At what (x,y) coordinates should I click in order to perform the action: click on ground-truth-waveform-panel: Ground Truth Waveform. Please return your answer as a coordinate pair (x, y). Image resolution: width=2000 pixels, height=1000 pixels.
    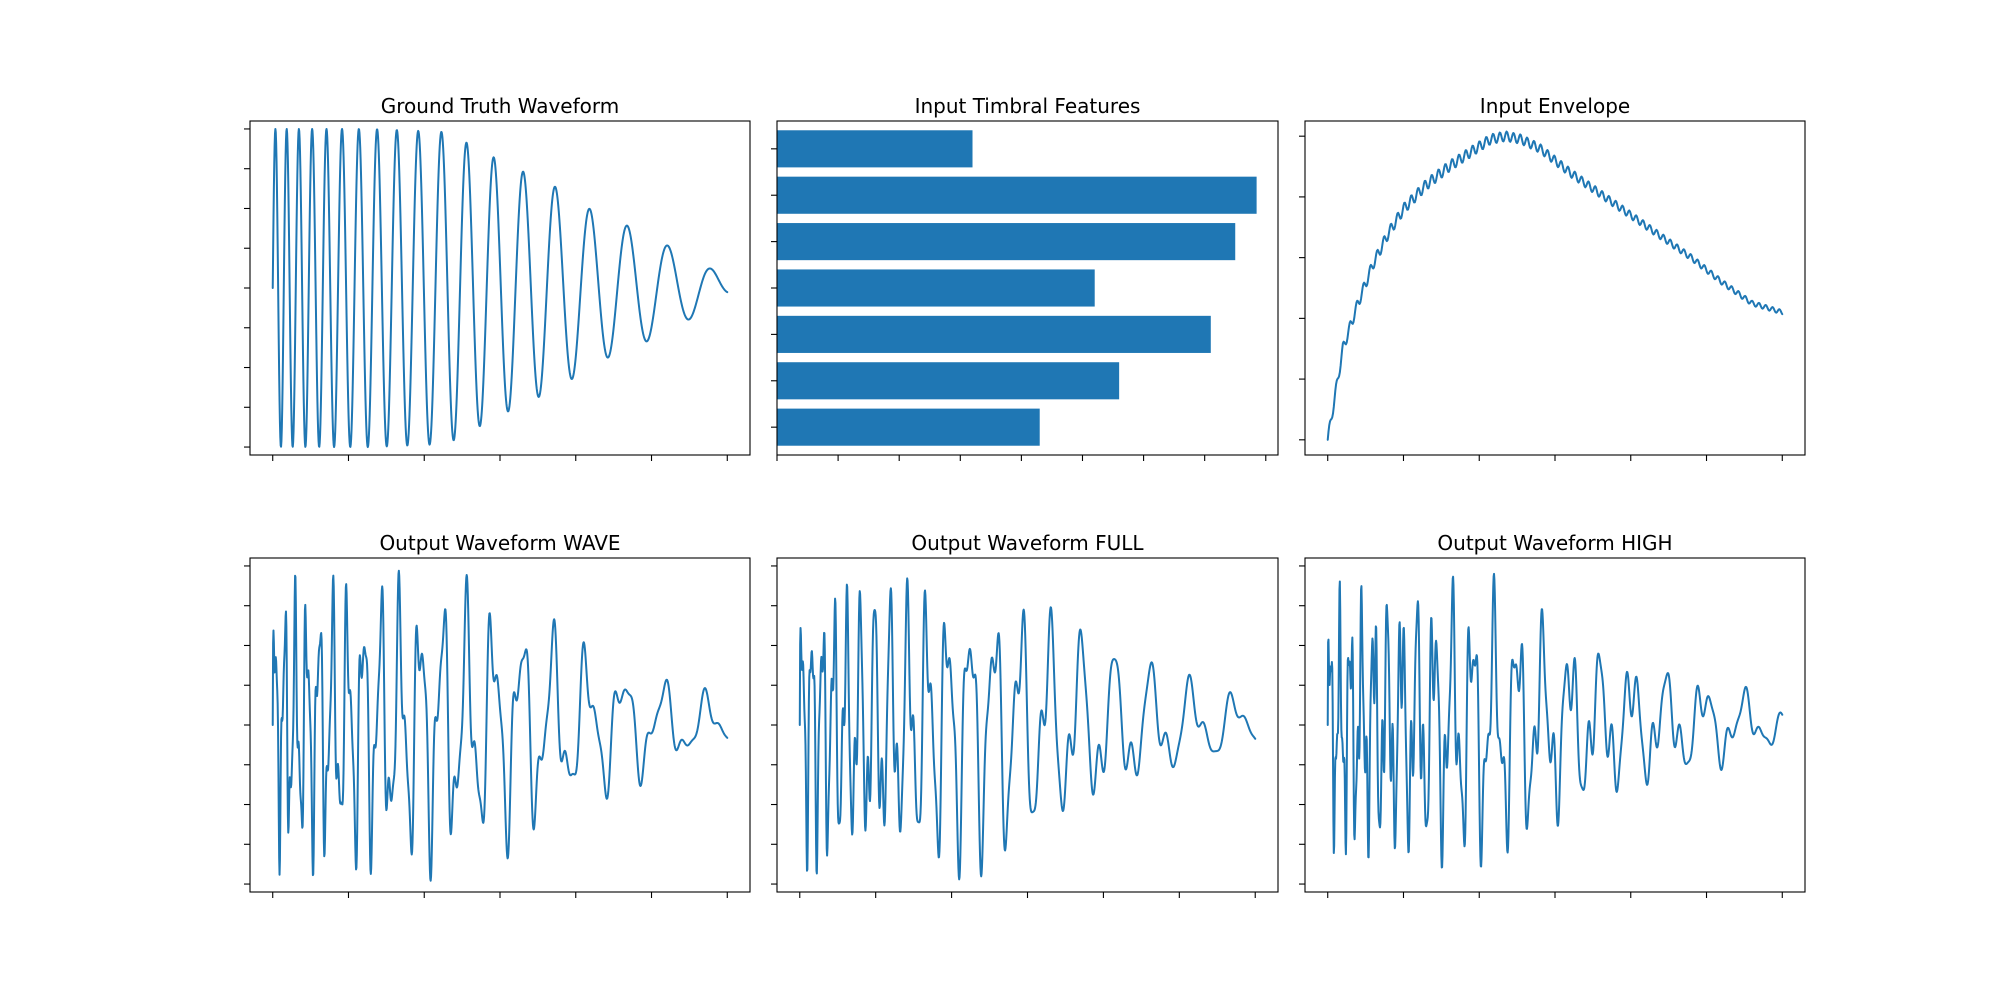
    Looking at the image, I should click on (497, 277).